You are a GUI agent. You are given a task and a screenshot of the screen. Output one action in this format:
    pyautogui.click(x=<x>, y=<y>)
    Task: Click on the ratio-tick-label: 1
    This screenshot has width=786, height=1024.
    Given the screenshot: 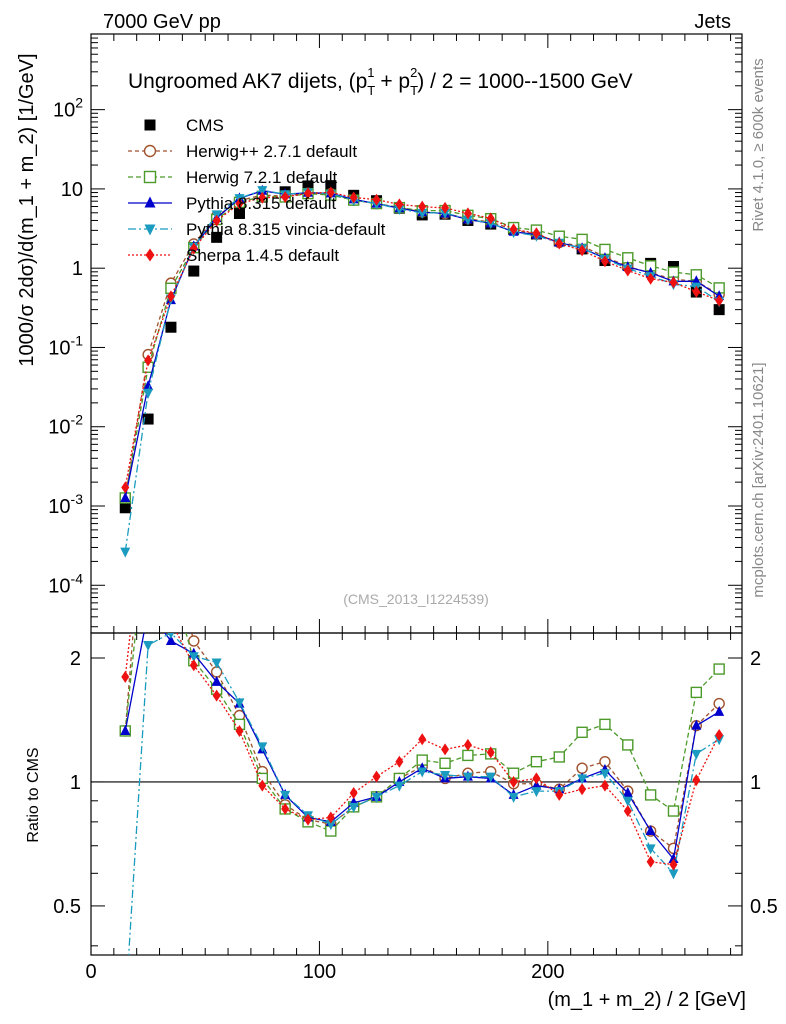 What is the action you would take?
    pyautogui.click(x=75, y=783)
    